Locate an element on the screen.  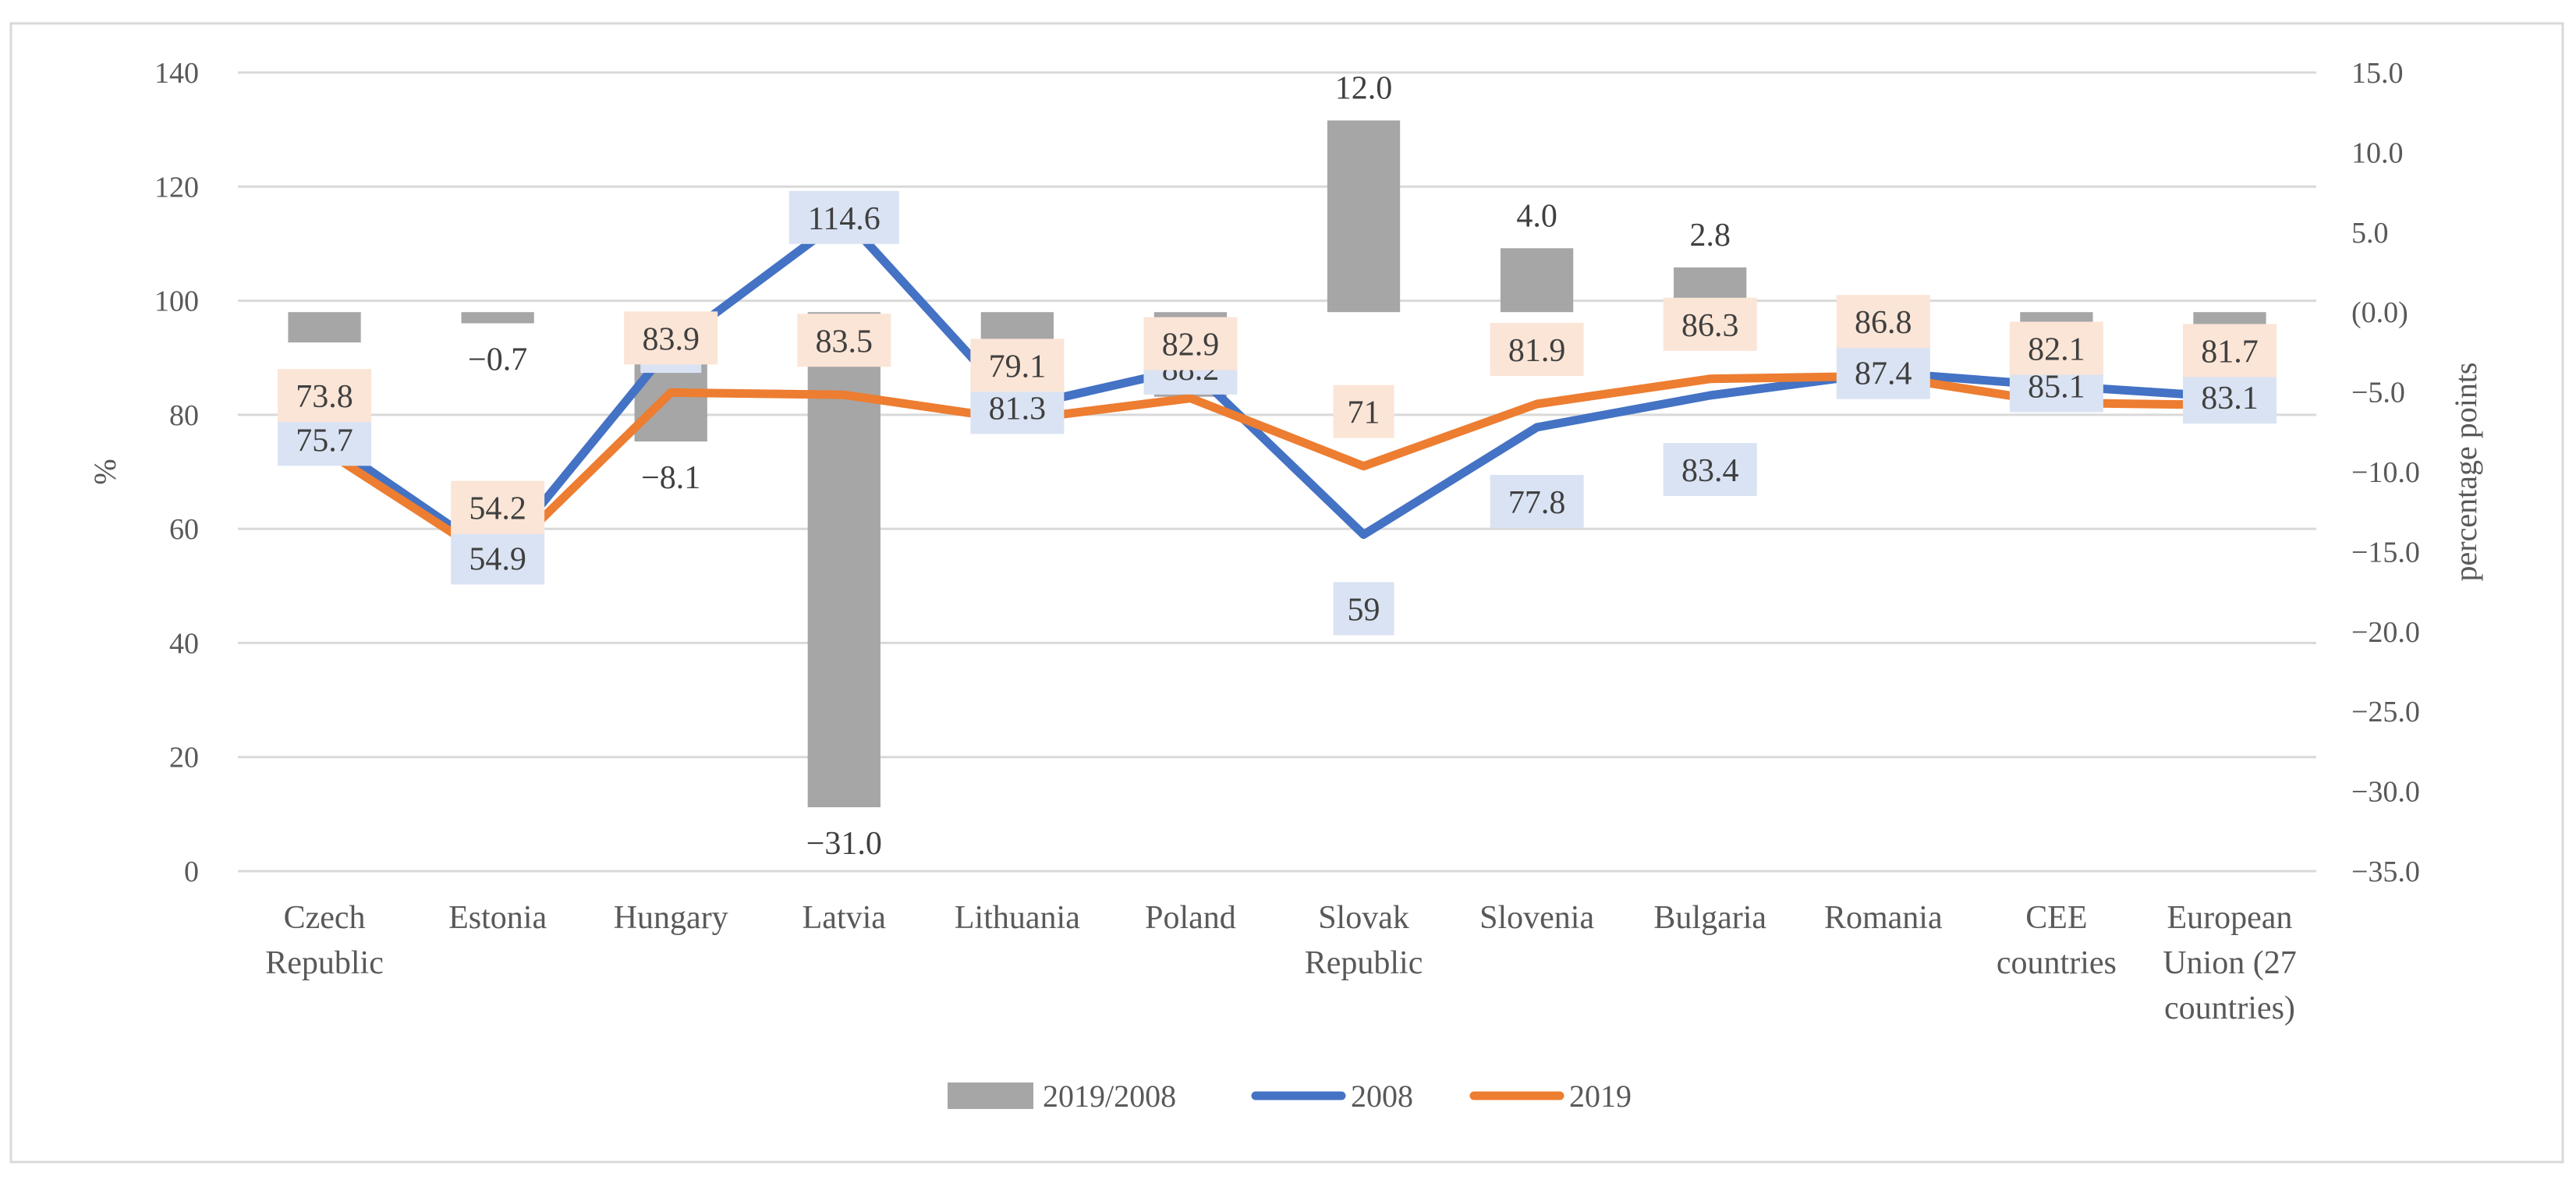
label-2019: 83.5 is located at coordinates (845, 342).